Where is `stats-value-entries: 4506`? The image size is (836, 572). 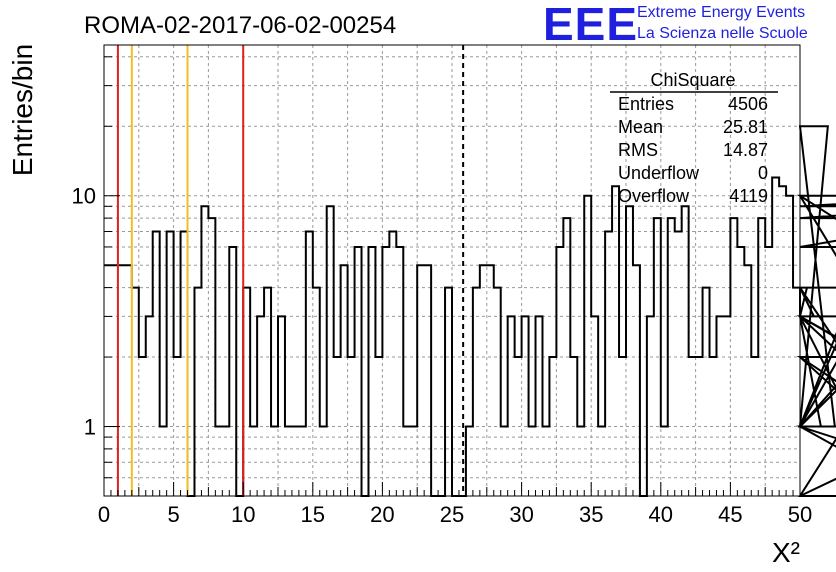 stats-value-entries: 4506 is located at coordinates (748, 104).